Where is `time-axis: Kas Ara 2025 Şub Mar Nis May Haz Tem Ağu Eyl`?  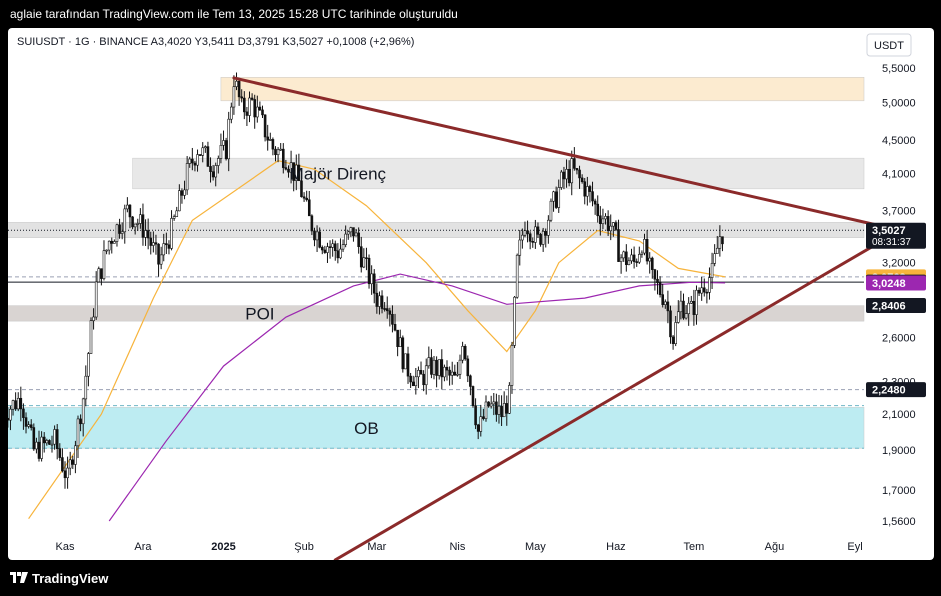
time-axis: Kas Ara 2025 Şub Mar Nis May Haz Tem Ağu Eyl is located at coordinates (459, 547).